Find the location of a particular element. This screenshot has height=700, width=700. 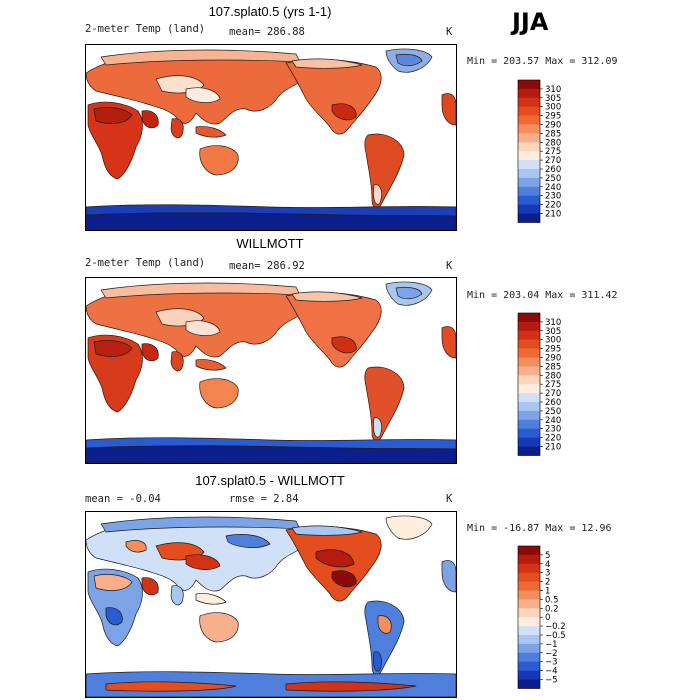

season-label: JJA is located at coordinates (530, 22).